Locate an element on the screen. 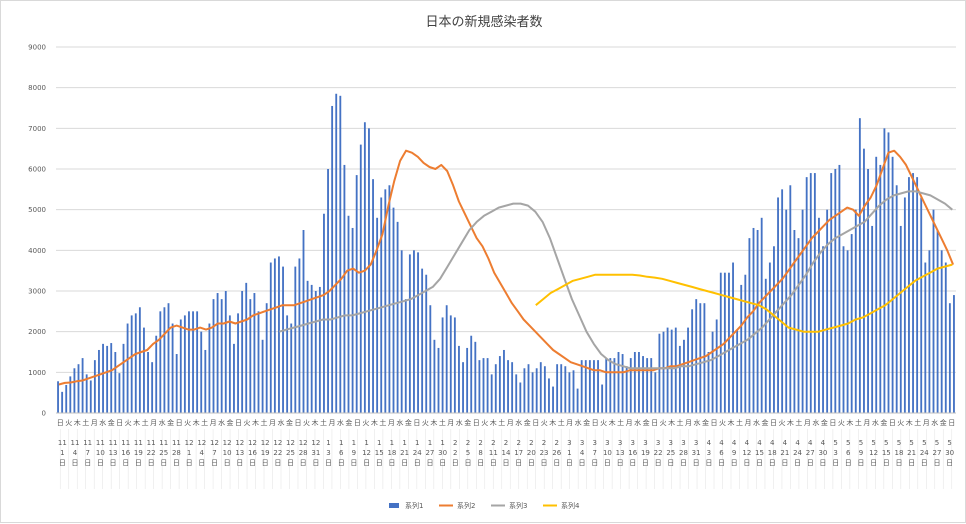  x-tick-date: 6 is located at coordinates (341, 453).